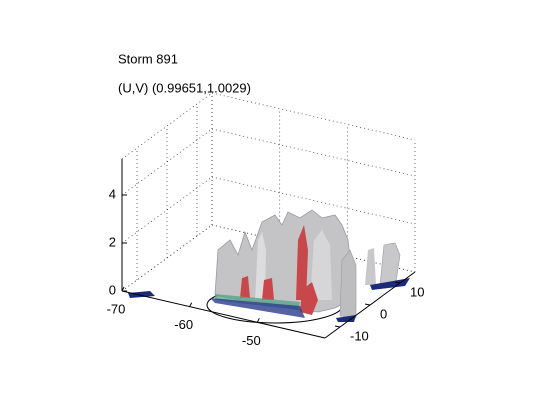 The width and height of the screenshot is (533, 400). I want to click on x-tick-label: -70, so click(116, 308).